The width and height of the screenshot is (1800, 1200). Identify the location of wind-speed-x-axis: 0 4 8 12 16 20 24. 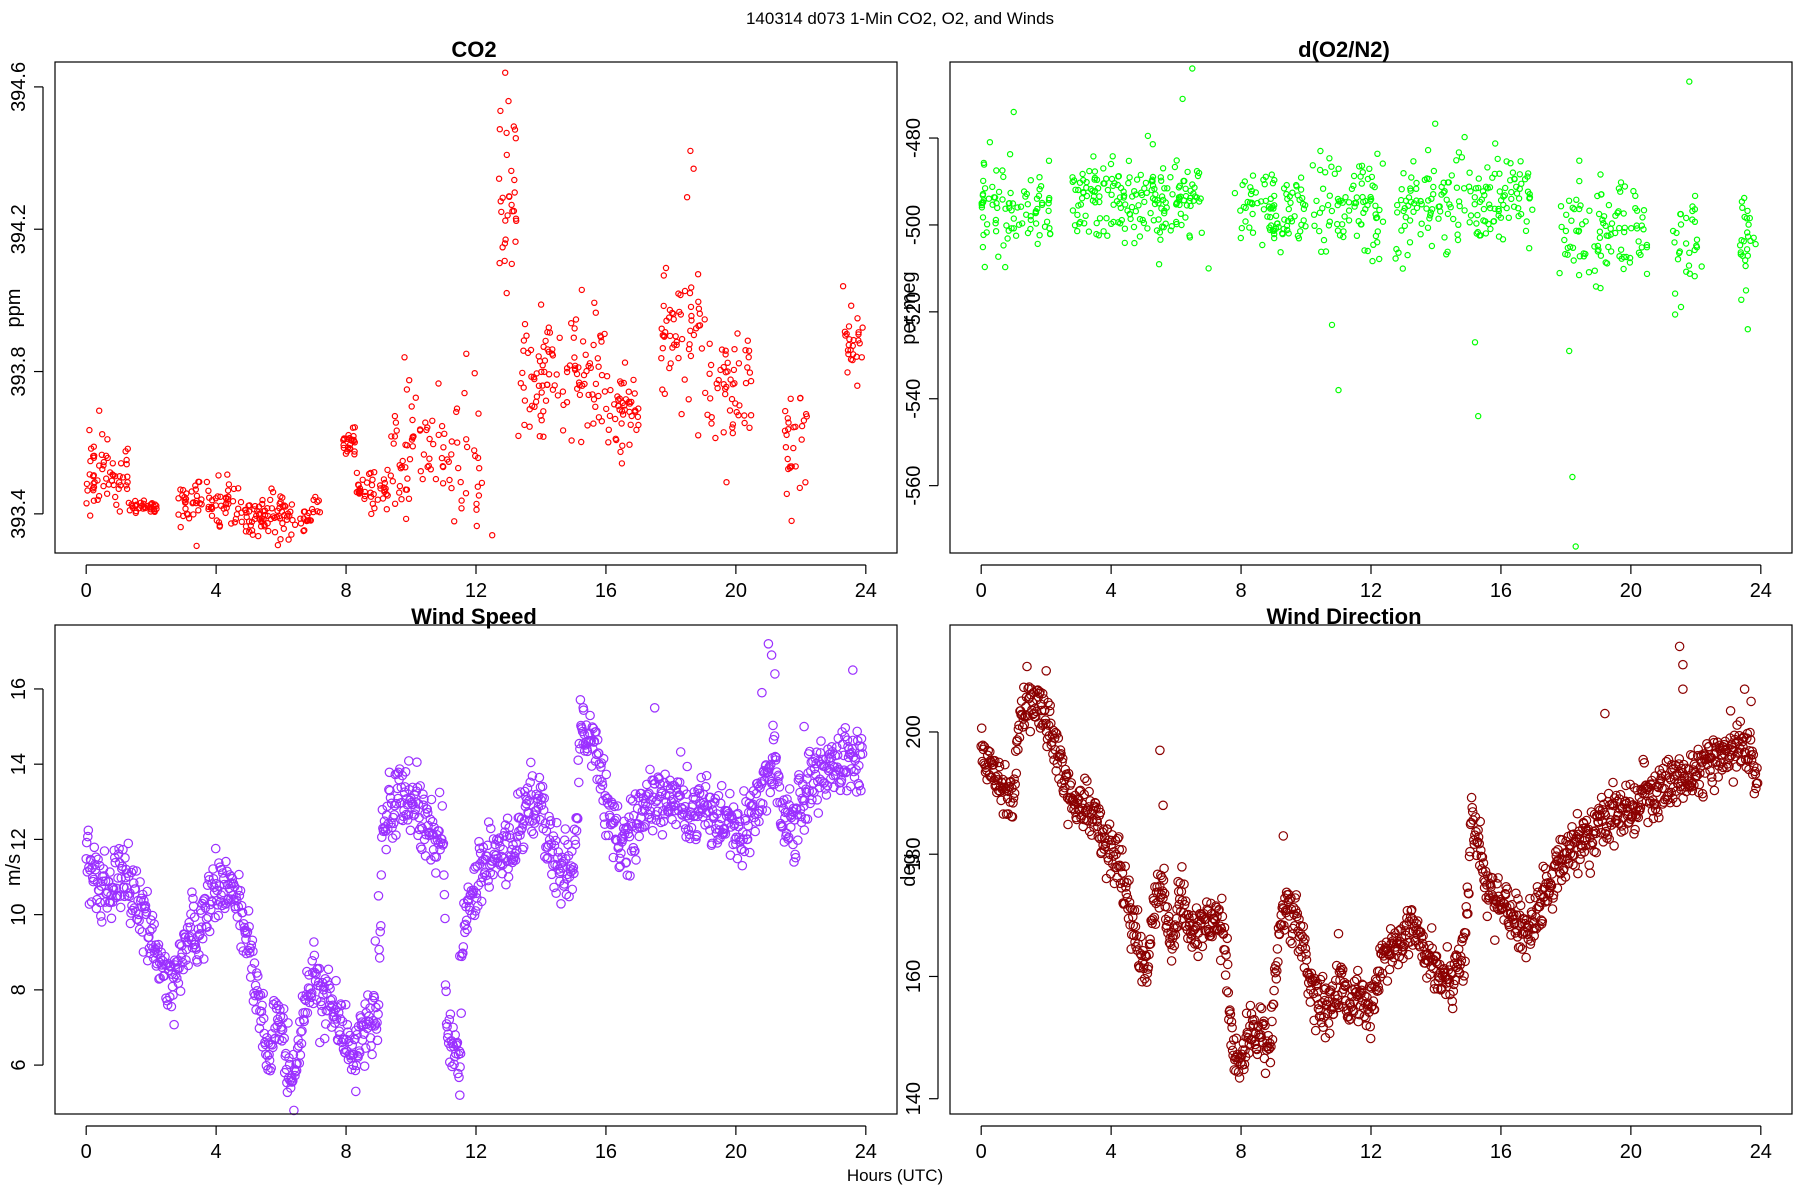
(479, 1144).